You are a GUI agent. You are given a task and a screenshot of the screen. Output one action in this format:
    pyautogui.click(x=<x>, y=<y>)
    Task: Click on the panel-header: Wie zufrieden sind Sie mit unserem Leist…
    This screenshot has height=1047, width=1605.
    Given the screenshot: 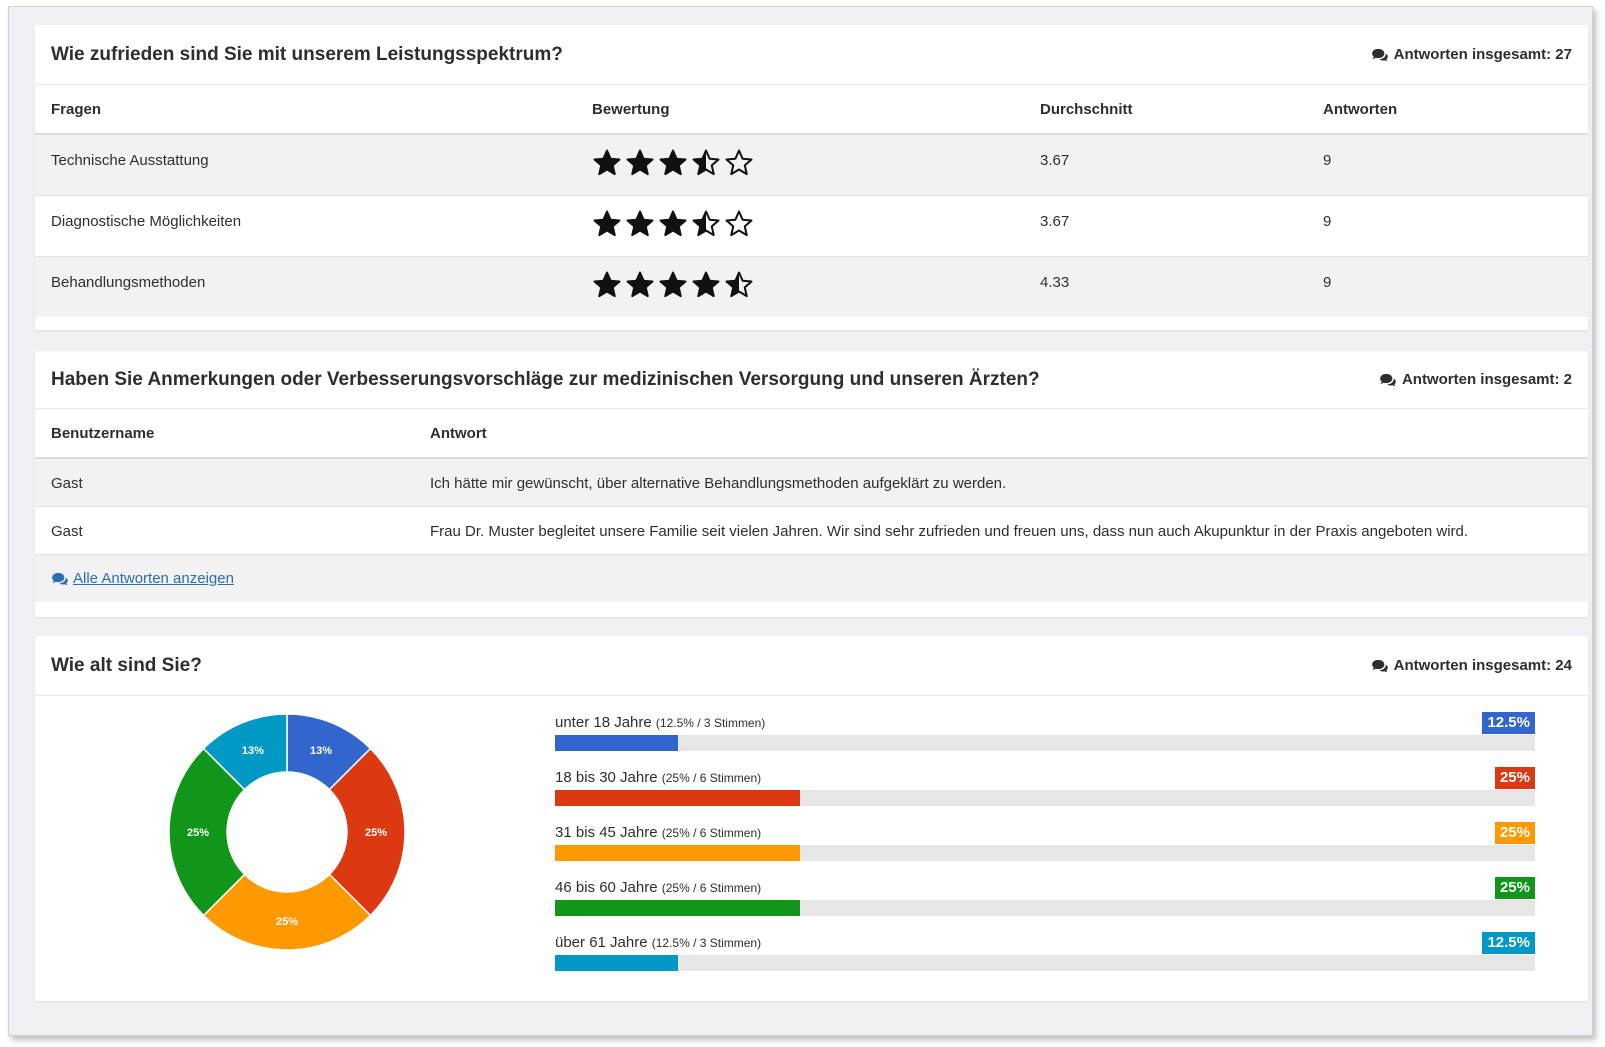 What is the action you would take?
    pyautogui.click(x=811, y=55)
    